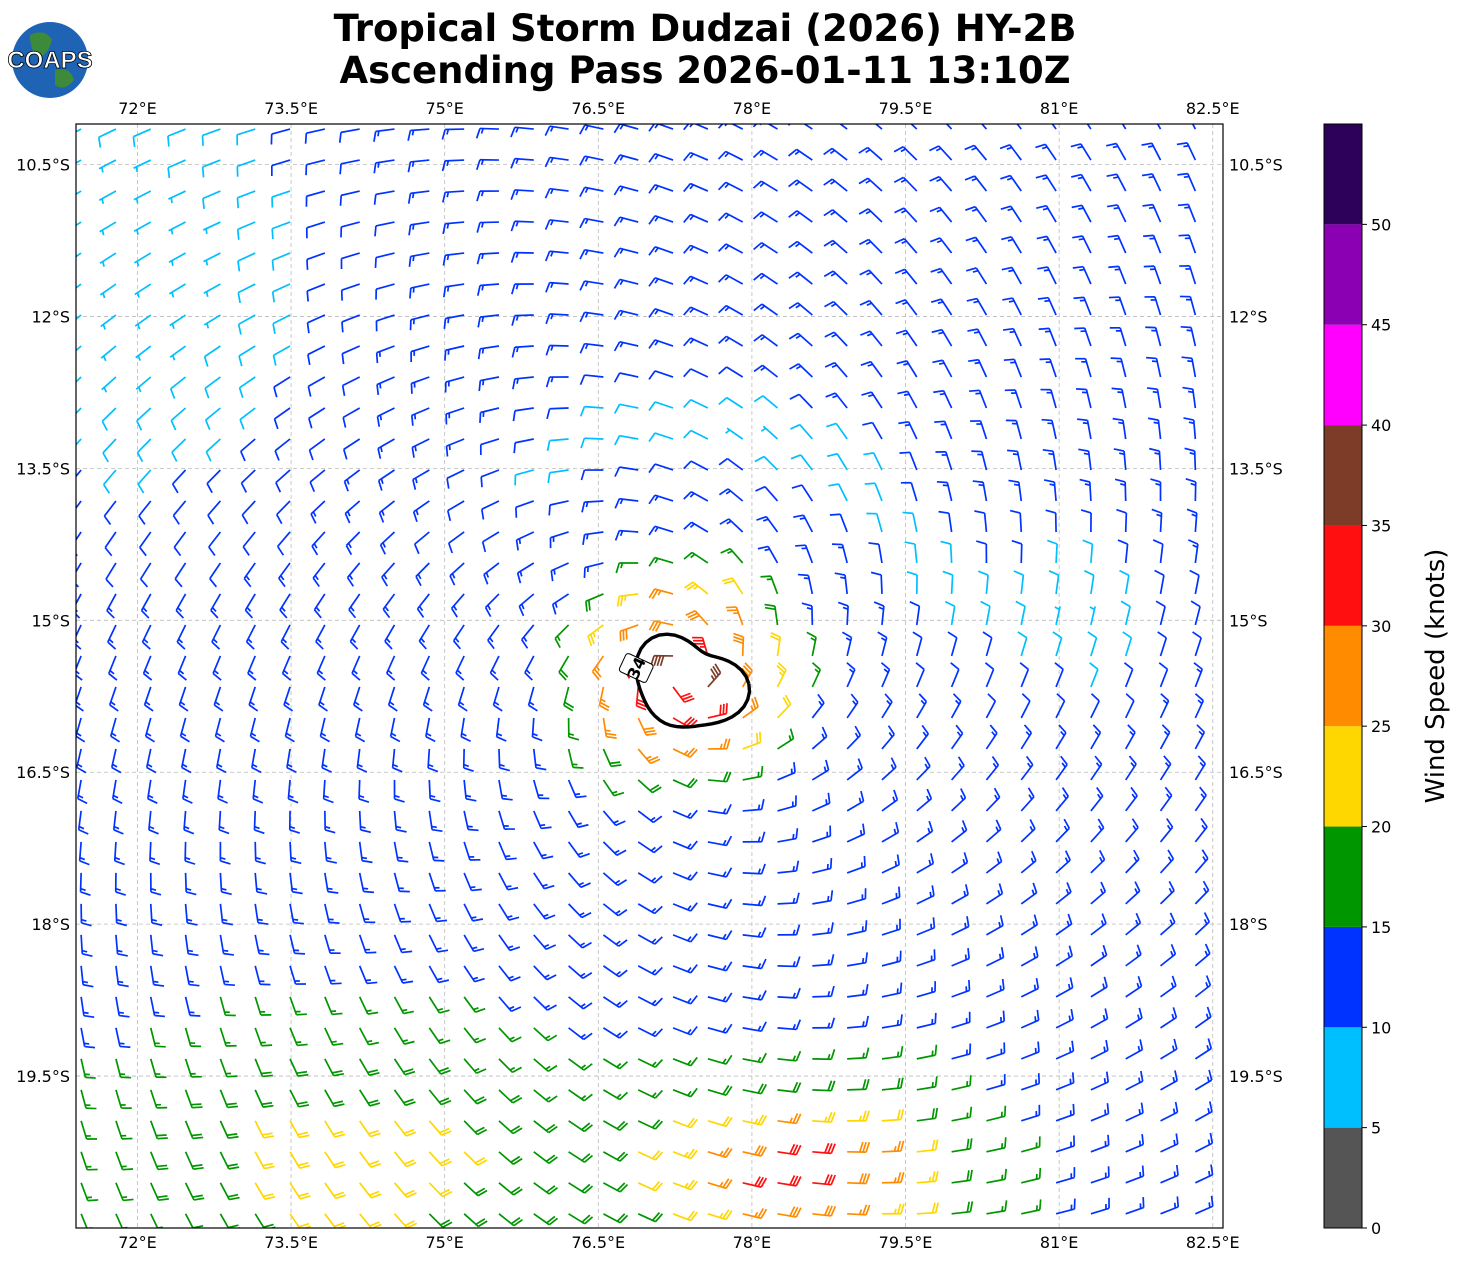 This screenshot has height=1264, width=1461. What do you see at coordinates (1381, 525) in the screenshot?
I see `colorbar-tick-label: 35` at bounding box center [1381, 525].